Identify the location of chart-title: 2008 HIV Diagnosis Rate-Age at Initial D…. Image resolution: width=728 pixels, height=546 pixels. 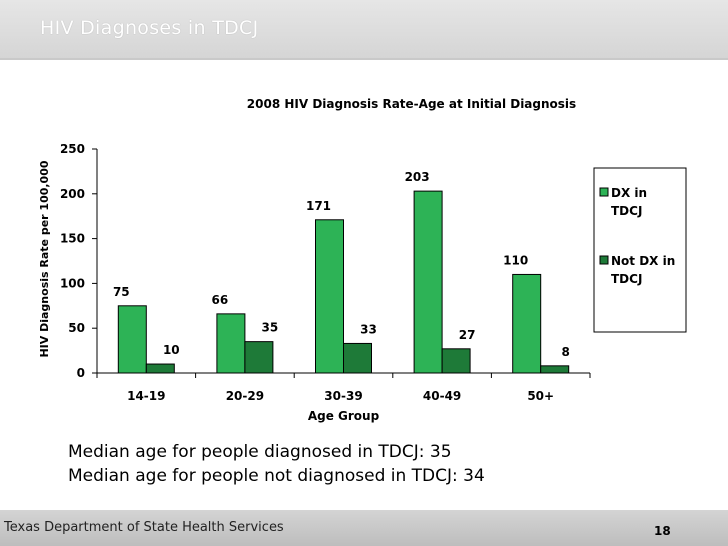
(411, 104).